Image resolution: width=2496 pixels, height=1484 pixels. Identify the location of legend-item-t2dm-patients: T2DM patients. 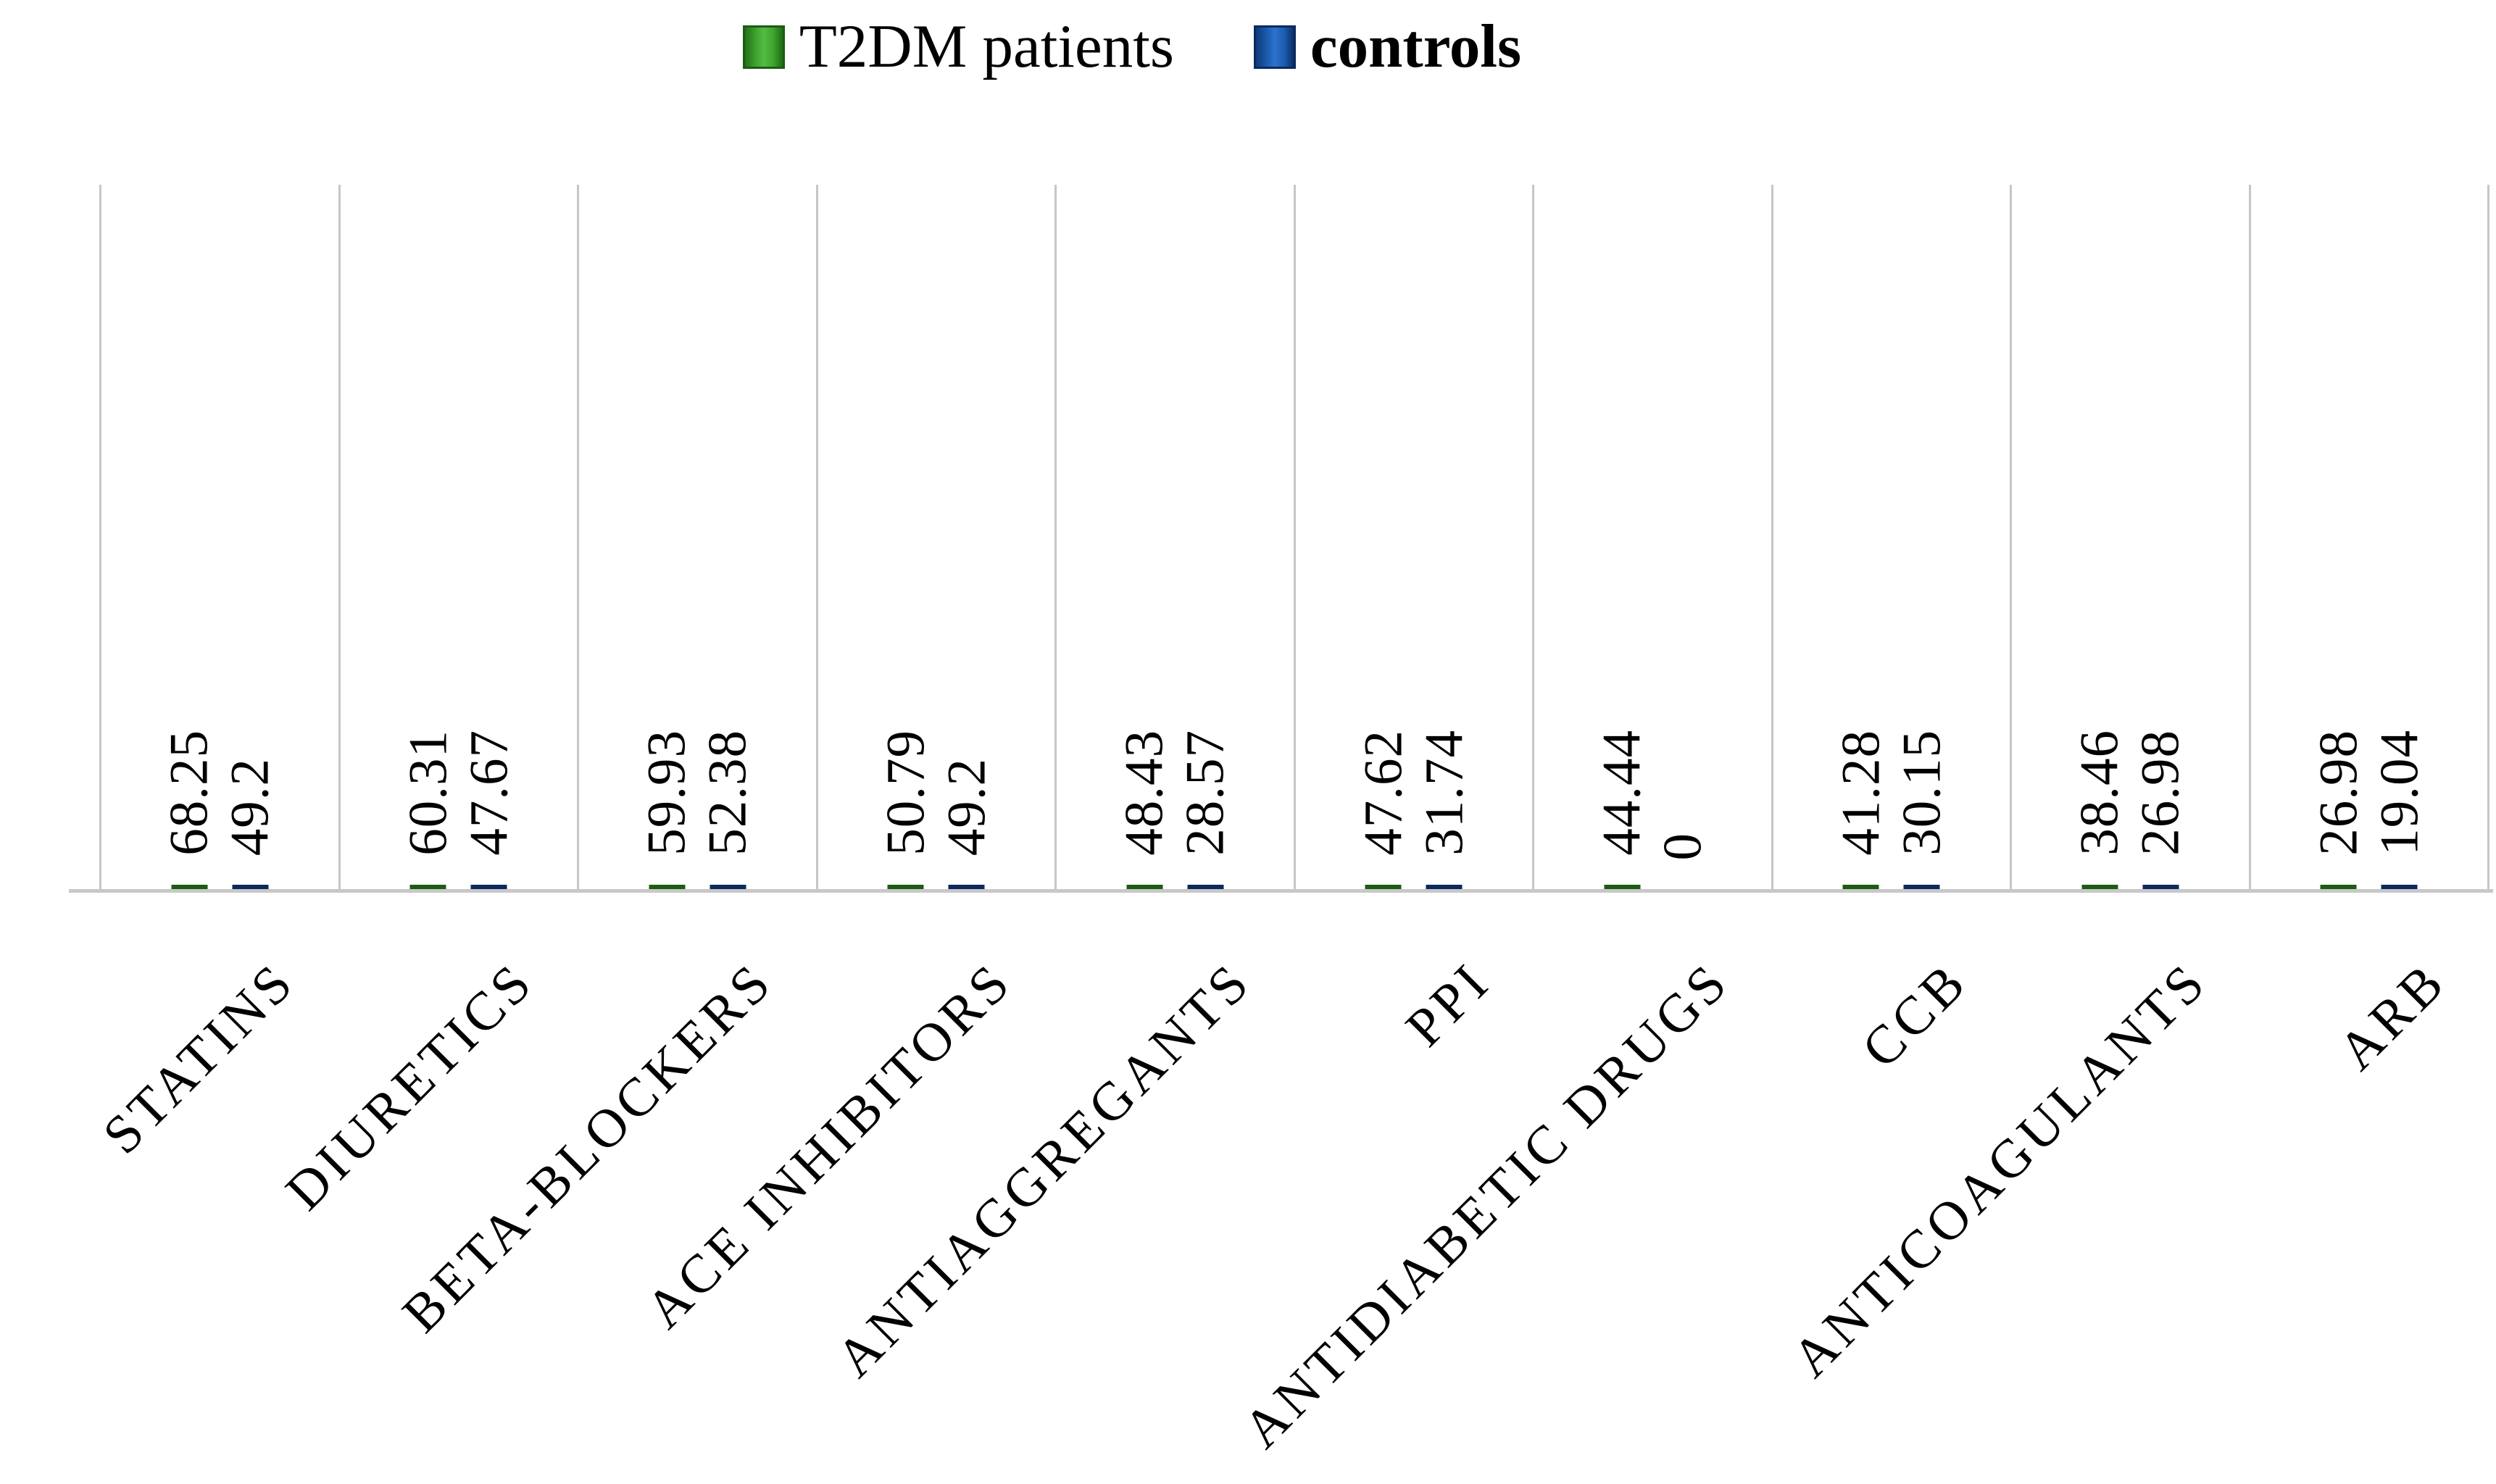
(958, 46).